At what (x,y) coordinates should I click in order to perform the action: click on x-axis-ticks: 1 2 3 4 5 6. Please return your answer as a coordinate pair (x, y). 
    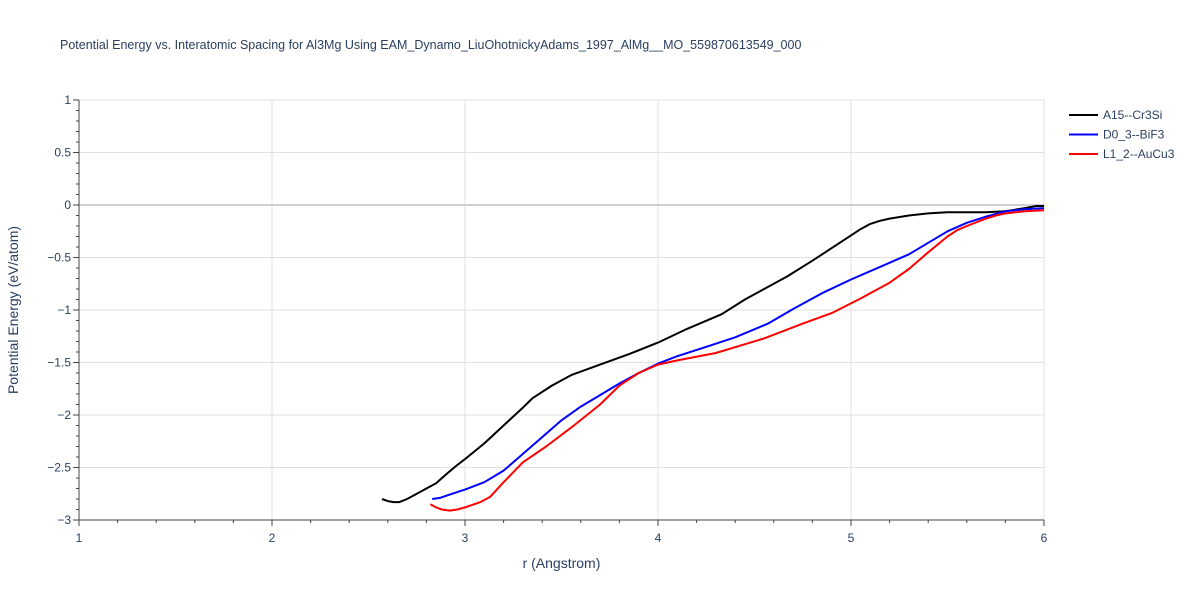
    Looking at the image, I should click on (562, 532).